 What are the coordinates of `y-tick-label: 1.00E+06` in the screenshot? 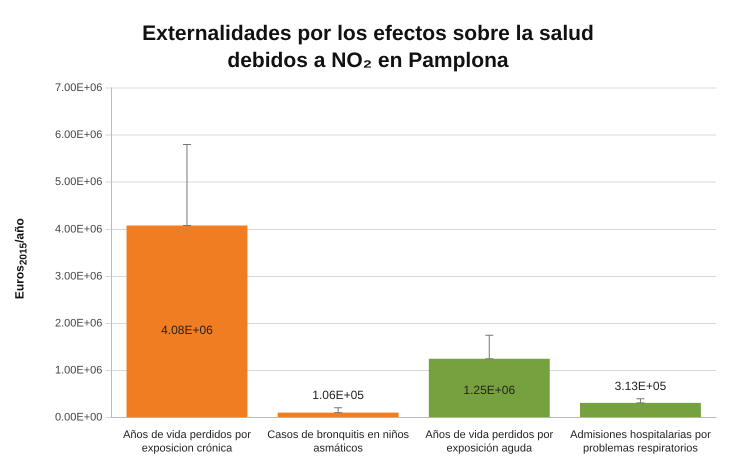 It's located at (78, 370).